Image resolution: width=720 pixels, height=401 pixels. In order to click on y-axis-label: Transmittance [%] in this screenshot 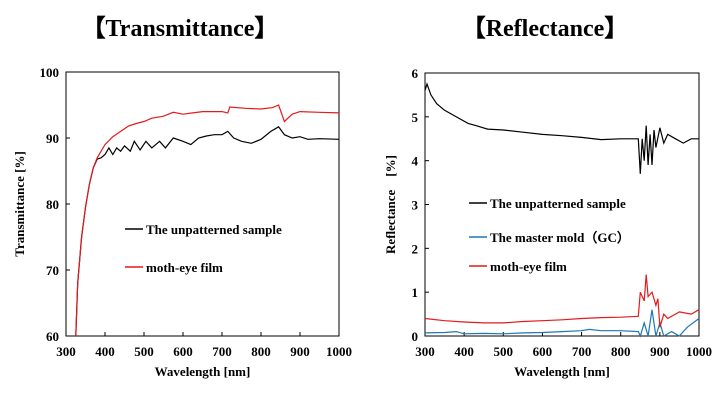, I will do `click(19, 204)`.